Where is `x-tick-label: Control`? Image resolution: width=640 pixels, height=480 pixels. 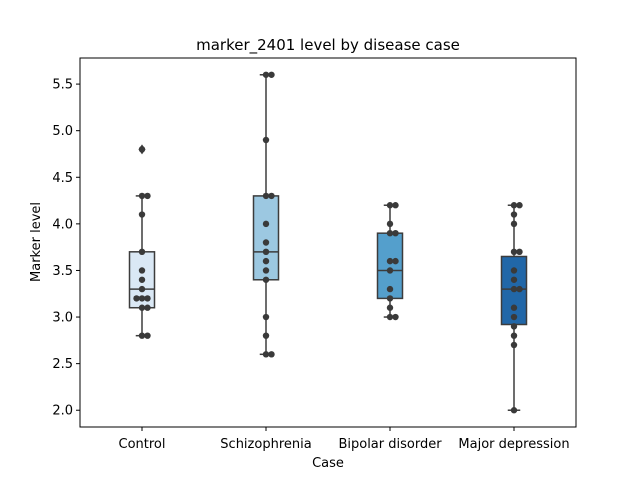 x-tick-label: Control is located at coordinates (142, 444).